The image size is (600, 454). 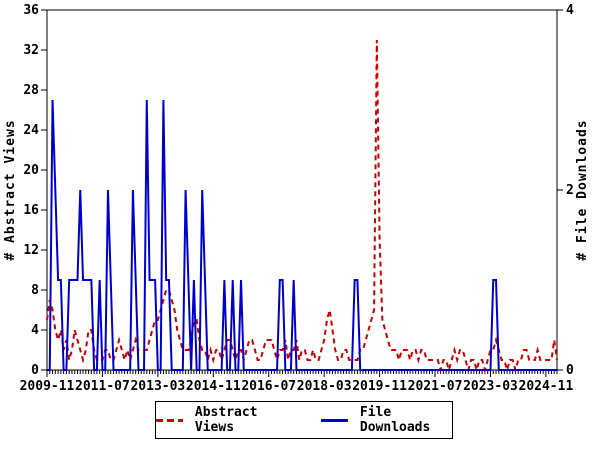 What do you see at coordinates (570, 370) in the screenshot?
I see `right-tick-label: 0` at bounding box center [570, 370].